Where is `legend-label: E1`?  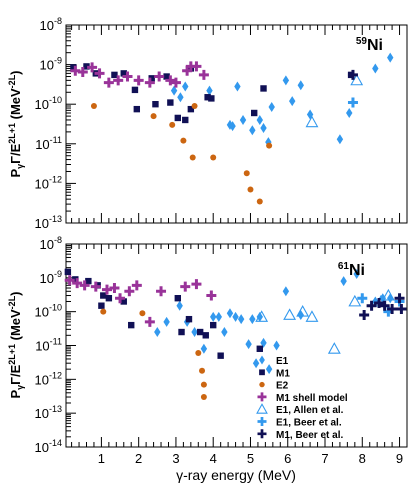
legend-label: E1 is located at coordinates (282, 361).